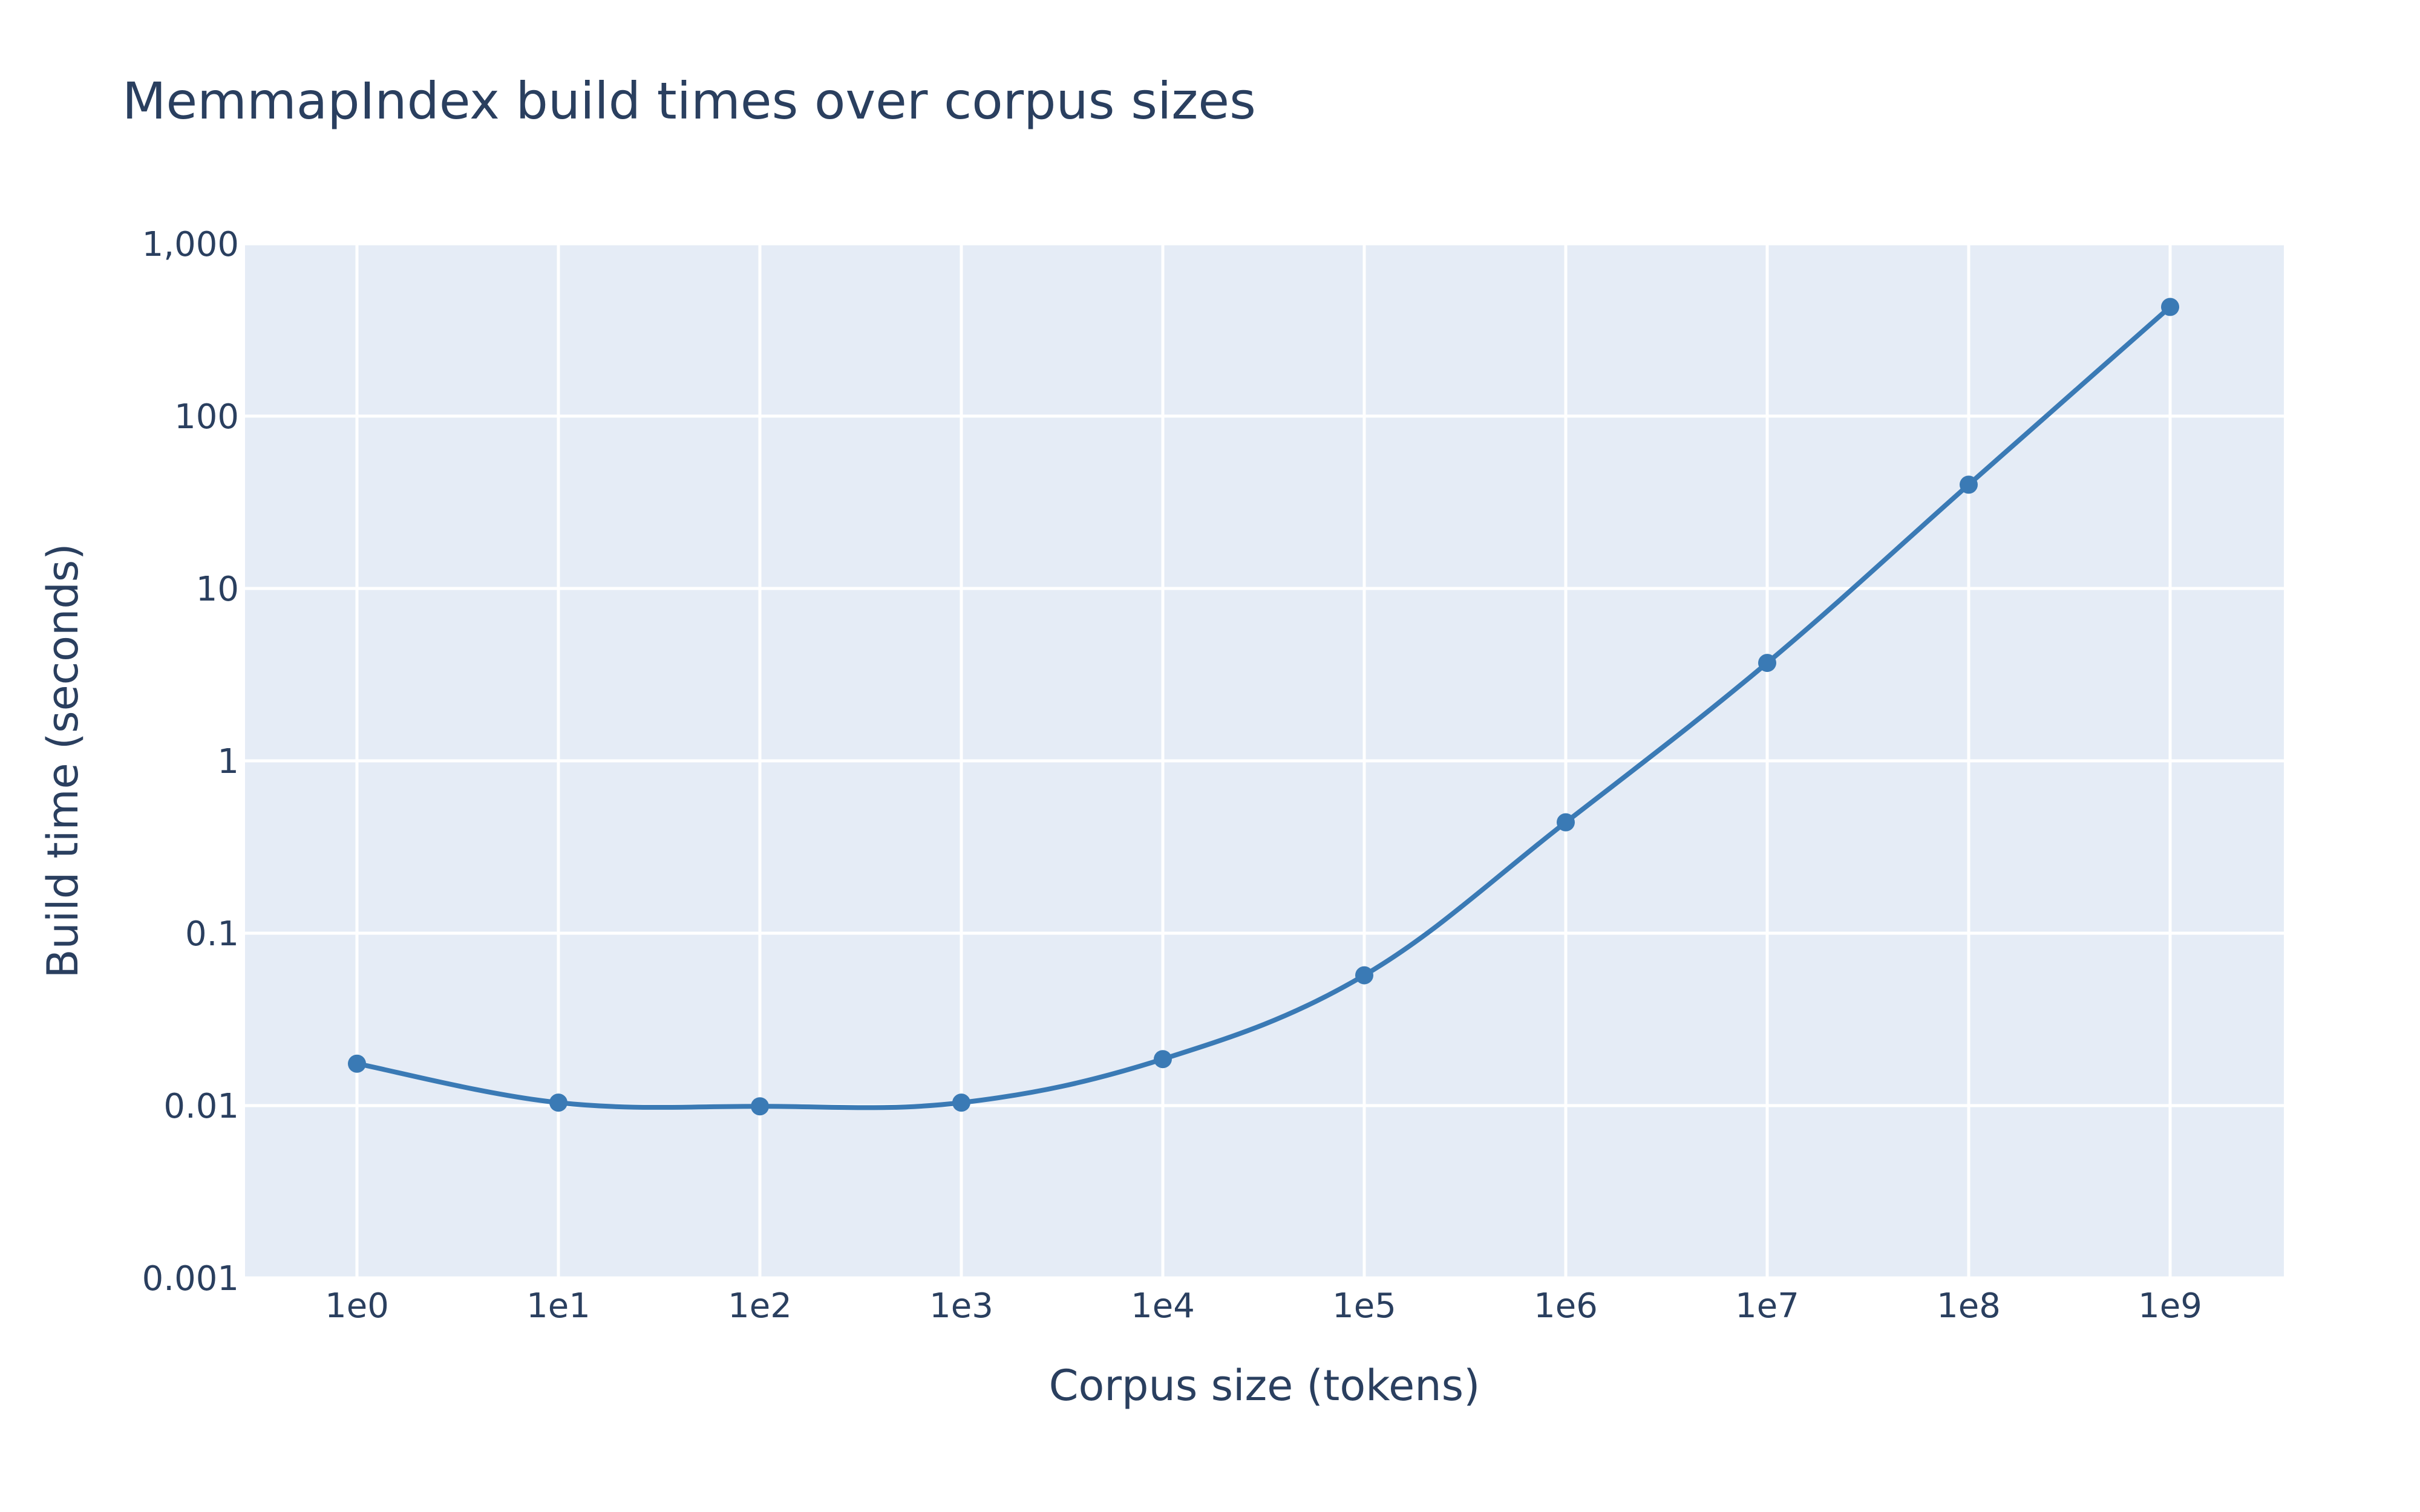 This screenshot has width=2420, height=1512. What do you see at coordinates (190, 762) in the screenshot?
I see `y-tick-labels: 0.001 0.01 0.1 1 10 100 1,000` at bounding box center [190, 762].